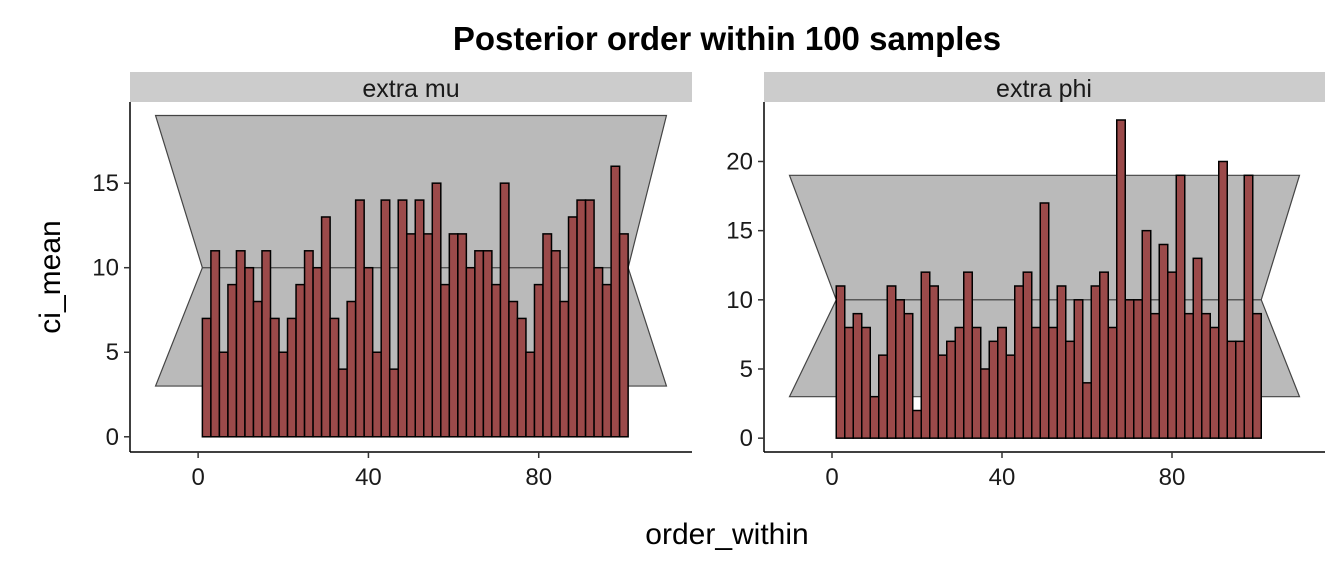 The image size is (1344, 576). Describe the element at coordinates (739, 161) in the screenshot. I see `y-tick-label: 20` at that location.